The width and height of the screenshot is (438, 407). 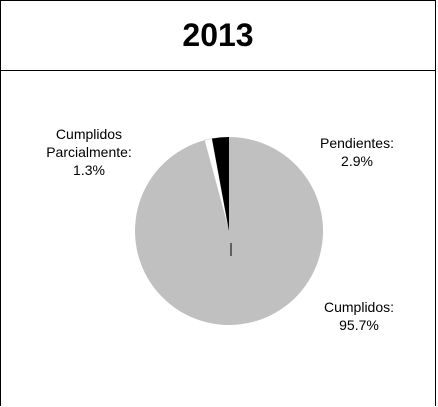 I want to click on chart-title: 2013, so click(x=218, y=34).